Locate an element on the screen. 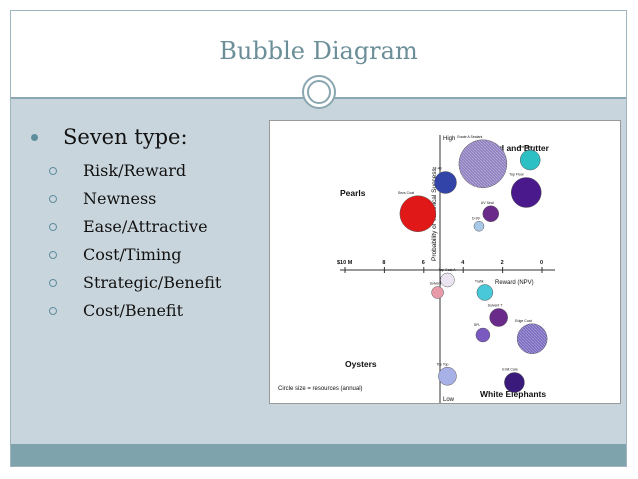  bubble-label: Edge Coat is located at coordinates (523, 321).